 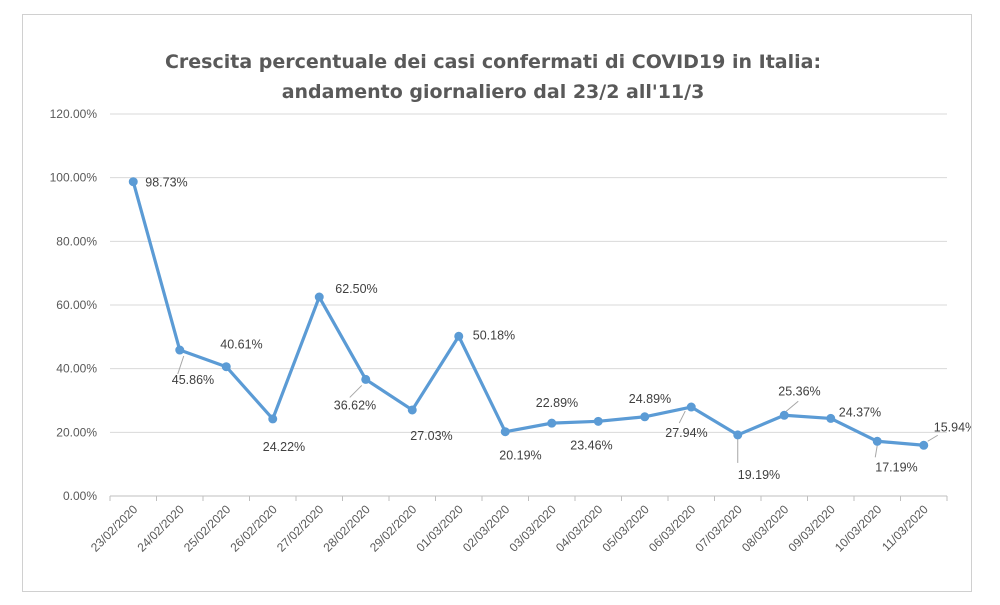 I want to click on chart-title-line-2: andamento giornaliero dal 23/2 all'11/3, so click(x=493, y=92).